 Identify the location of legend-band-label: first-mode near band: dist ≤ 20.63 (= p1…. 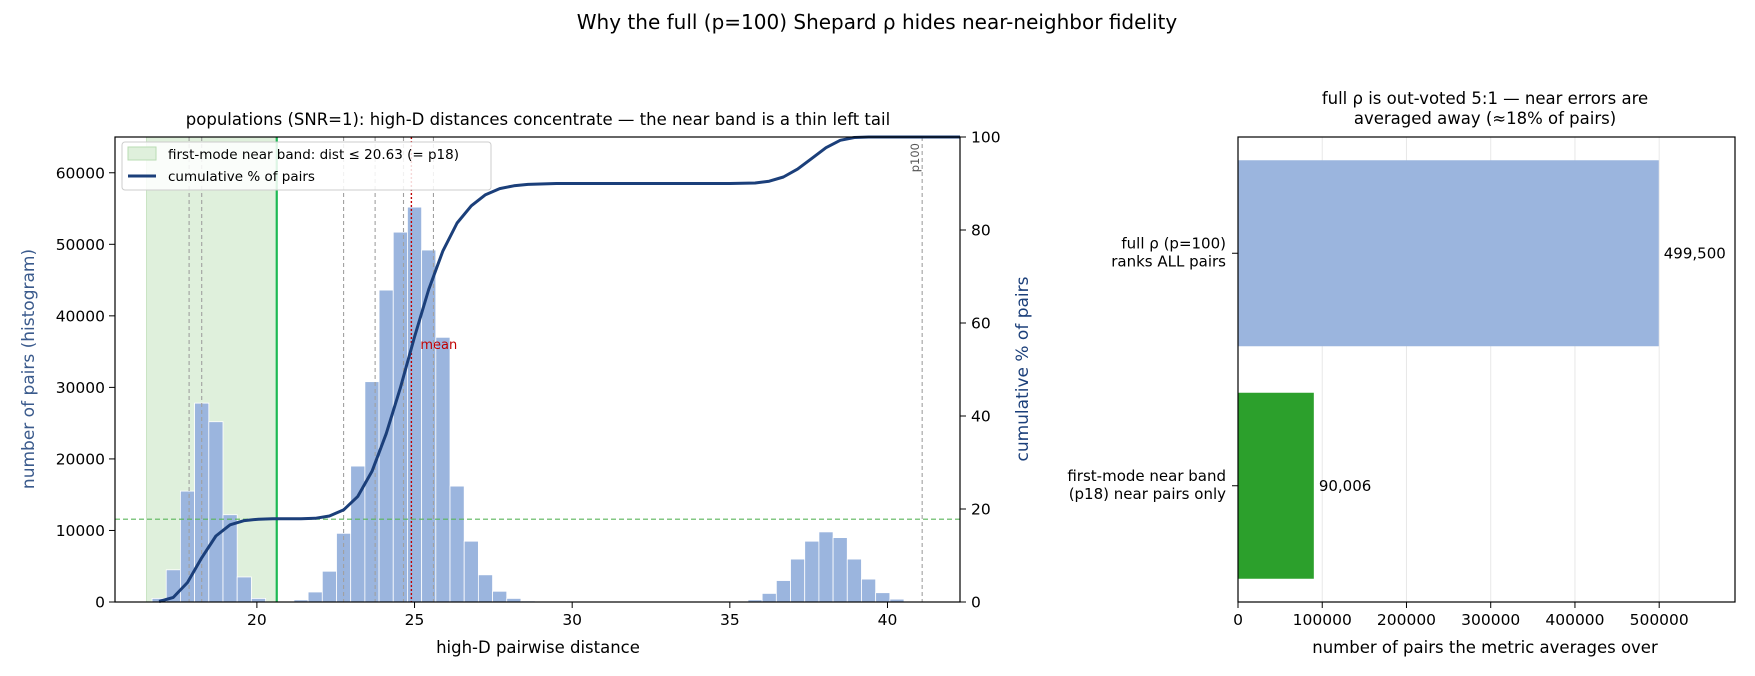
(313, 155).